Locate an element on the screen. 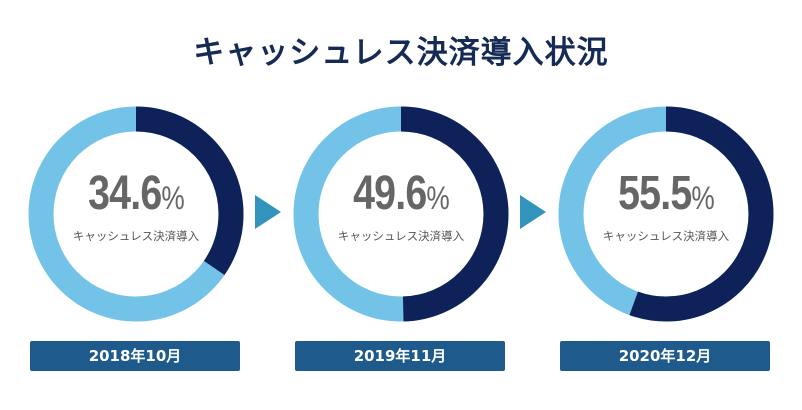 The height and width of the screenshot is (410, 802). date-label-2018: 2018年10月 is located at coordinates (135, 356).